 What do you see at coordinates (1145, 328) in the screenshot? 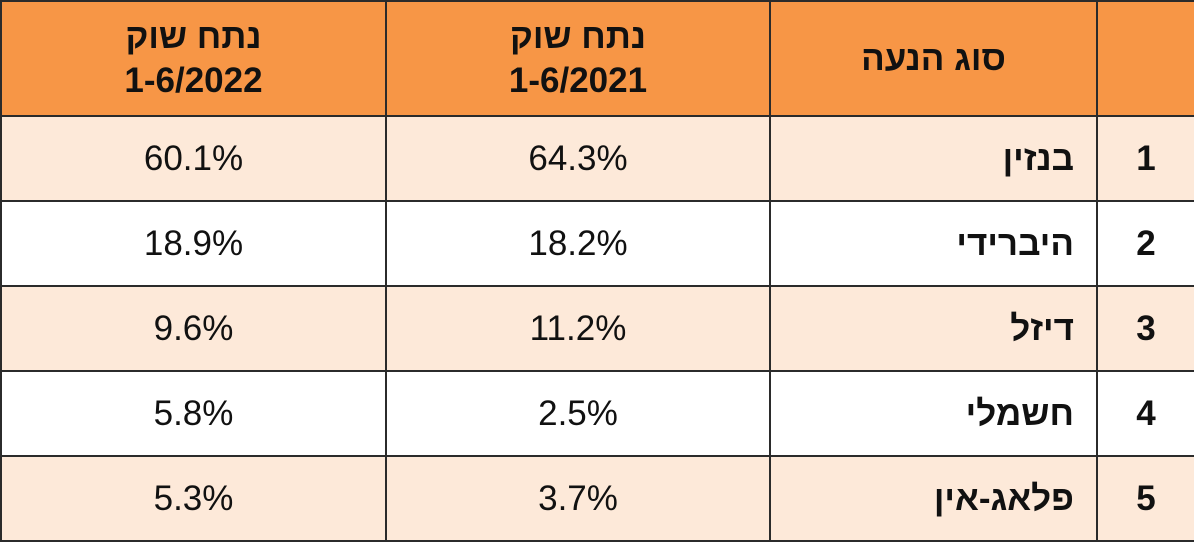
I see `row-number: 3` at bounding box center [1145, 328].